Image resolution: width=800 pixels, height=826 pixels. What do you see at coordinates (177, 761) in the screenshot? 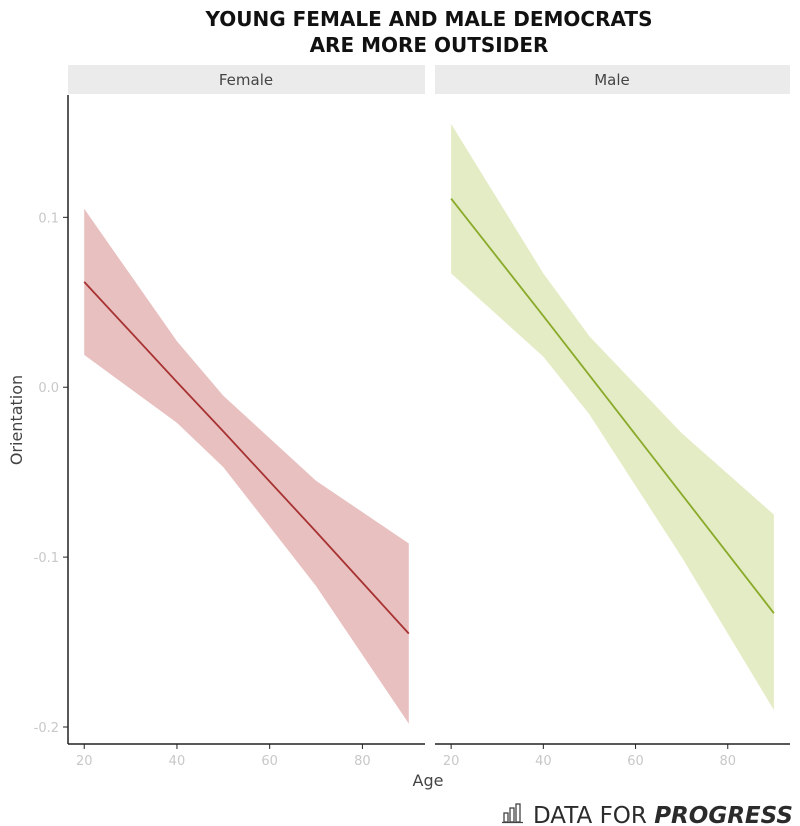
I see `x-tick-label-female-40: 40` at bounding box center [177, 761].